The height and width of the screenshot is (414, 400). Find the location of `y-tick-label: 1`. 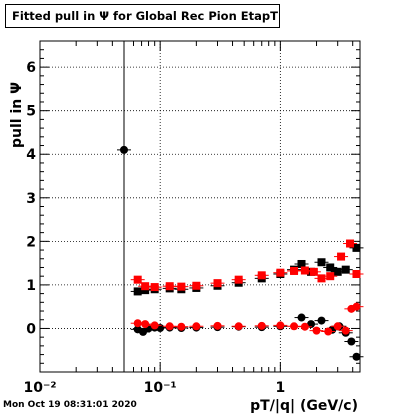

y-tick-label: 1 is located at coordinates (31, 286).